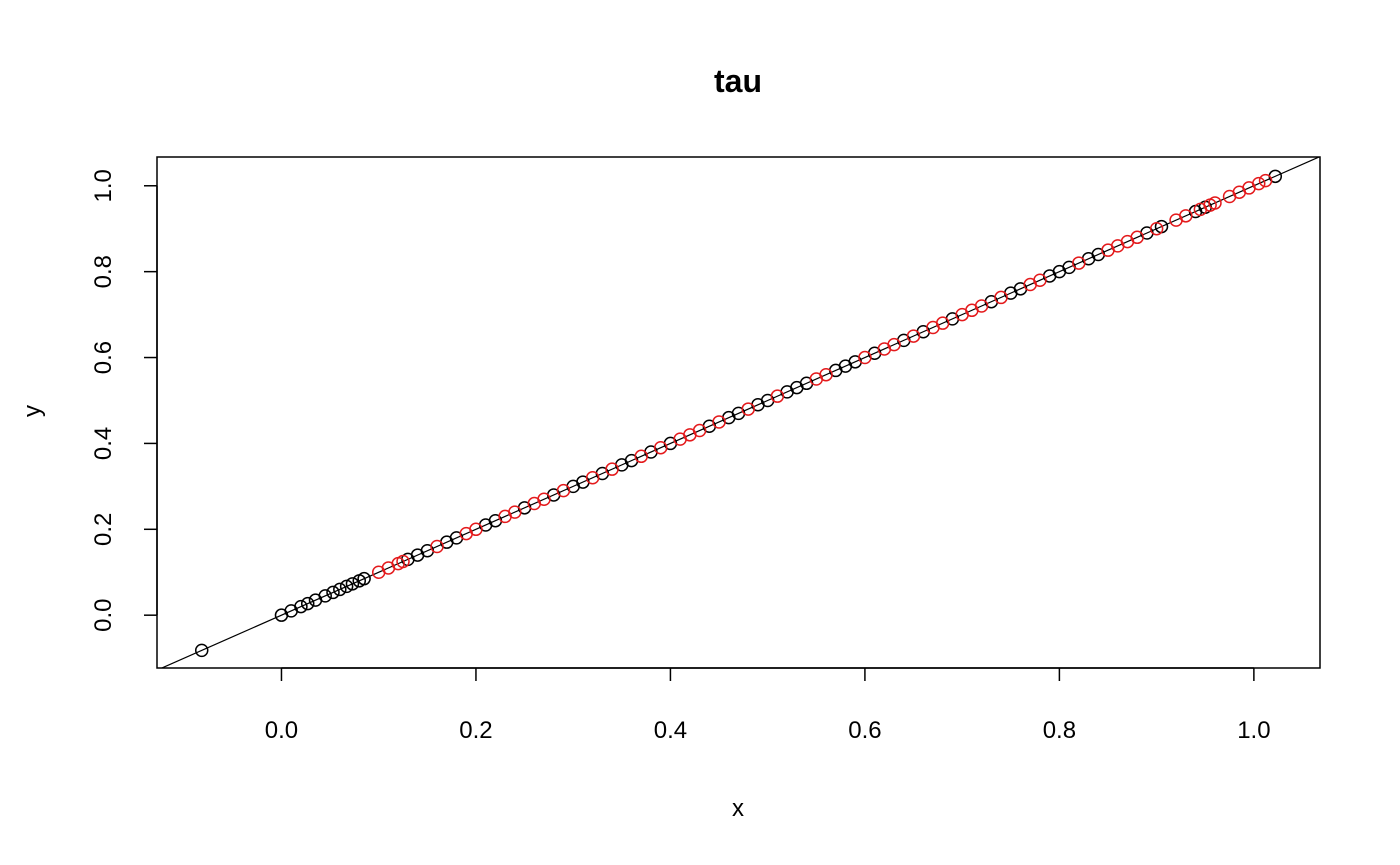 The image size is (1400, 865). I want to click on x-tick-label: 0.0, so click(281, 730).